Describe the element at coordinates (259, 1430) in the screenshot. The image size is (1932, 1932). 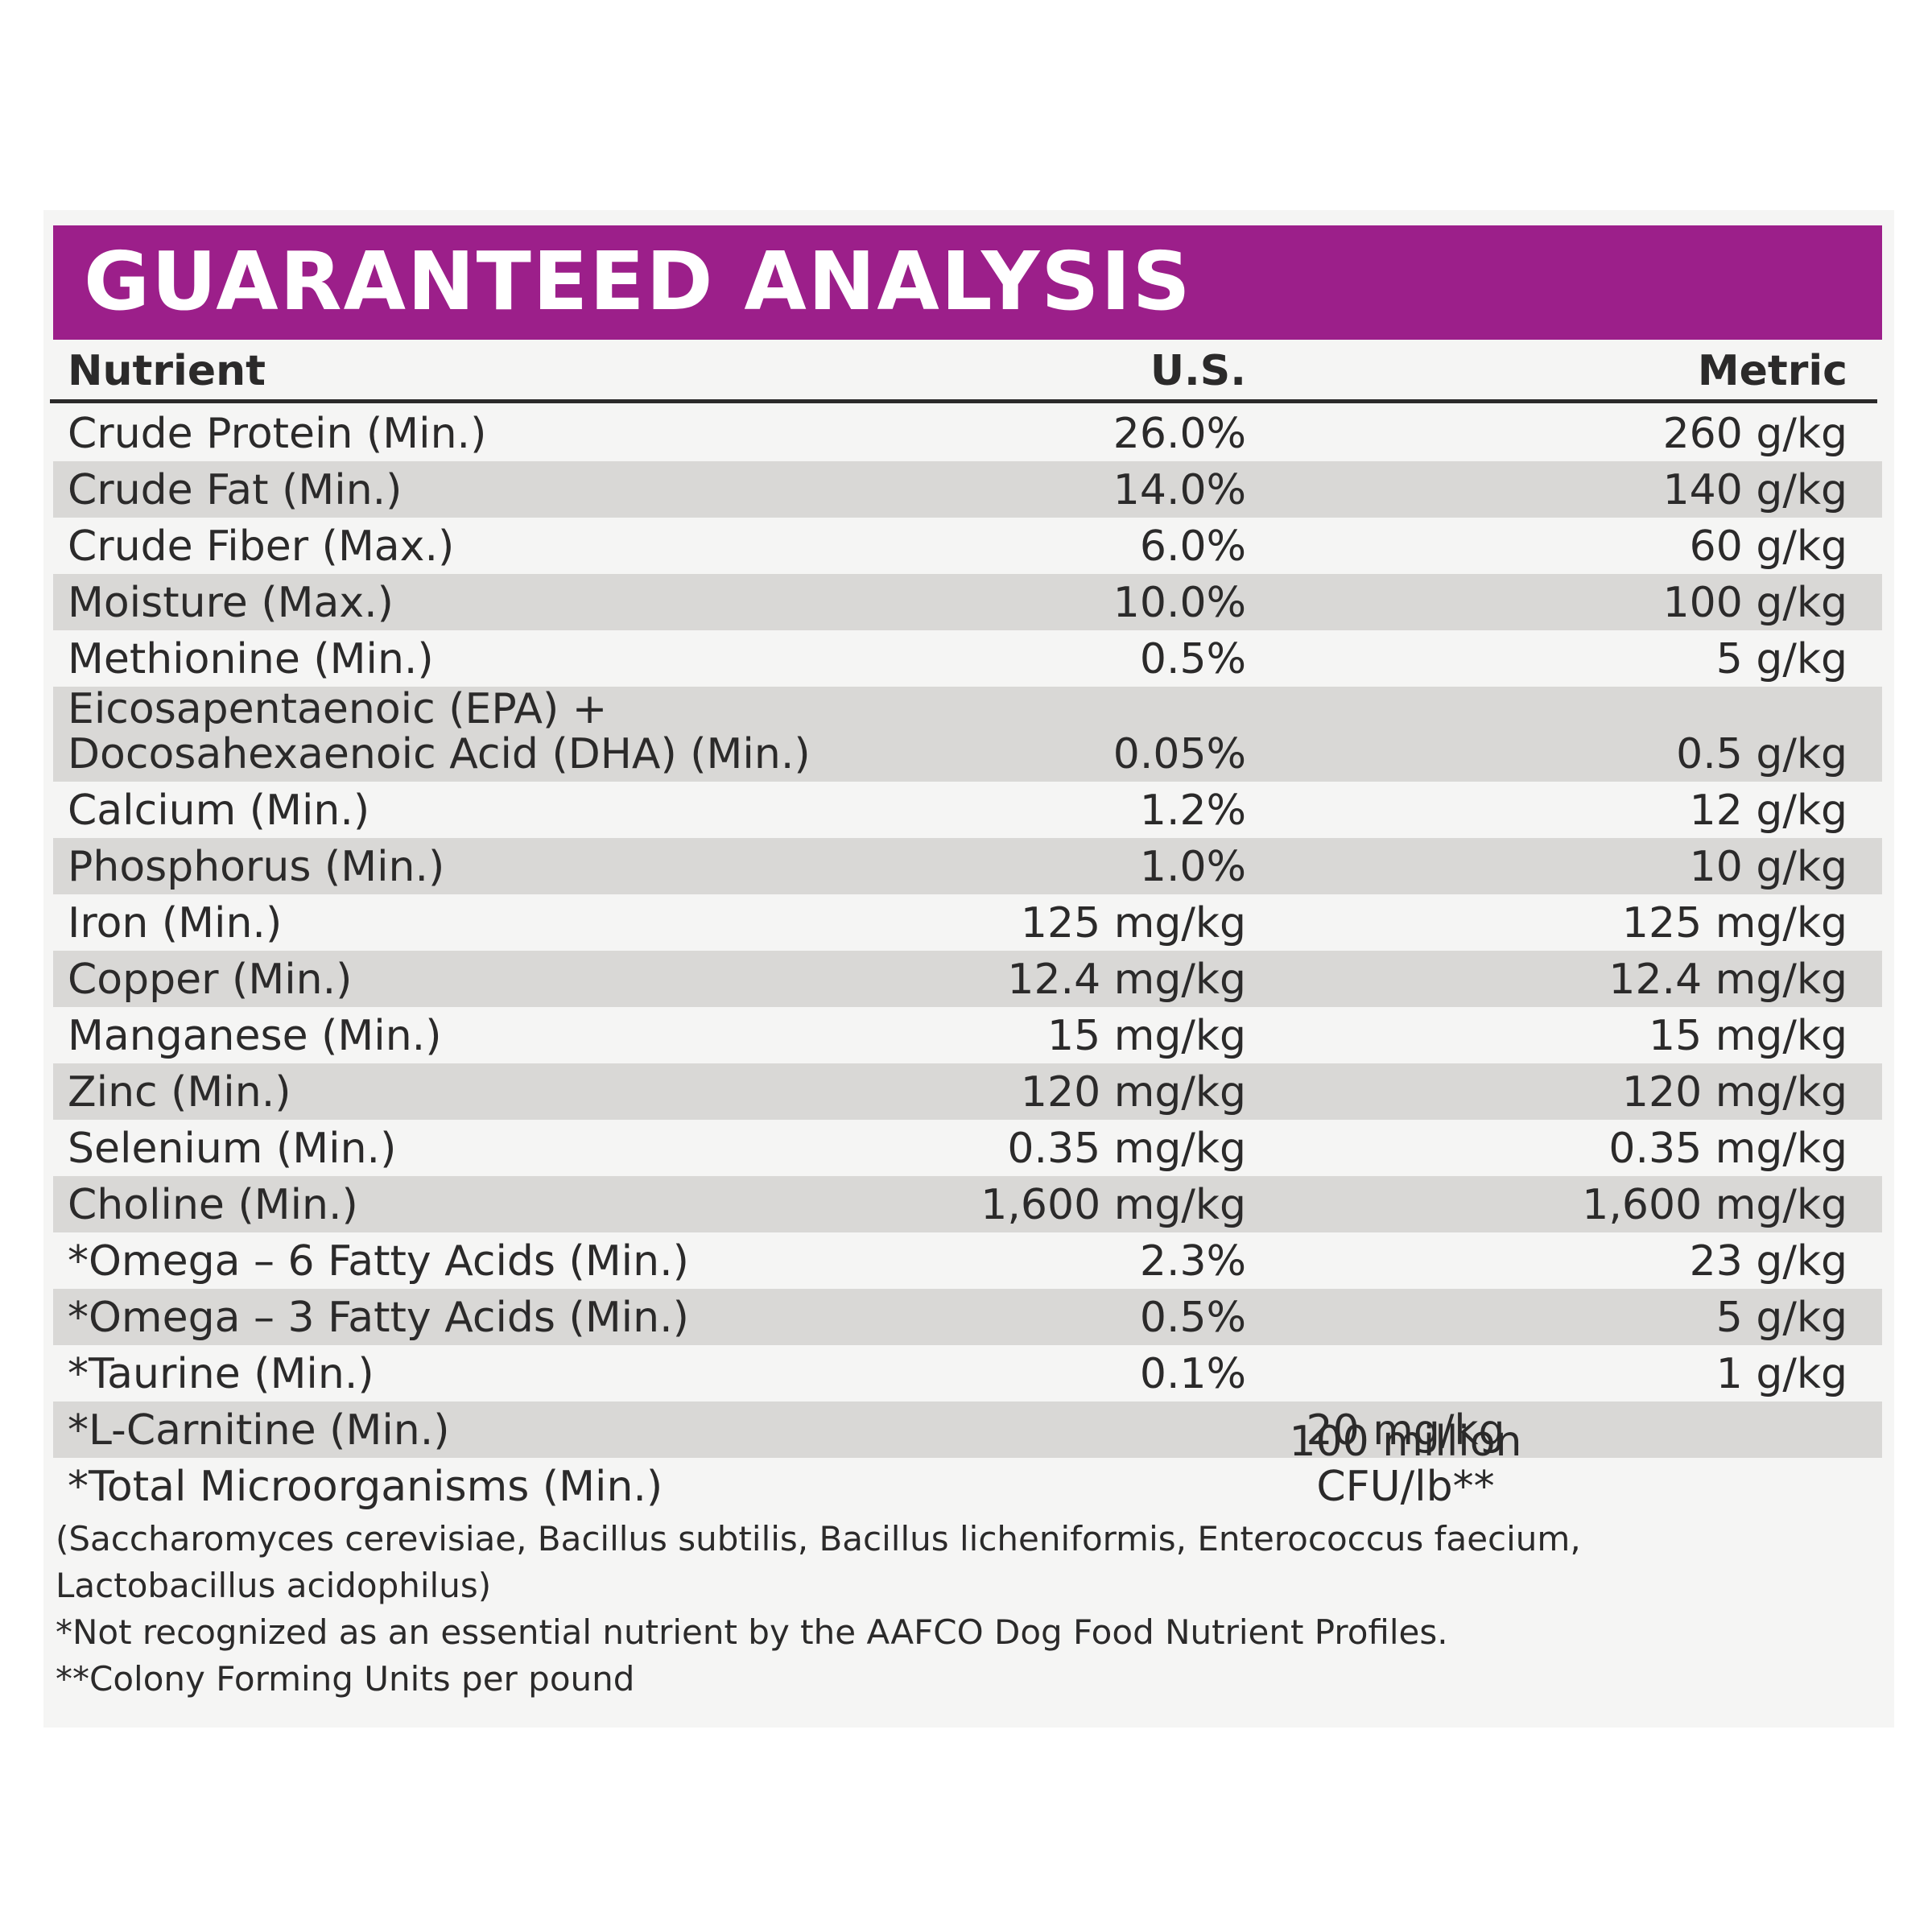
I see `nutrient-name: *L-Carnitine (Min.)` at that location.